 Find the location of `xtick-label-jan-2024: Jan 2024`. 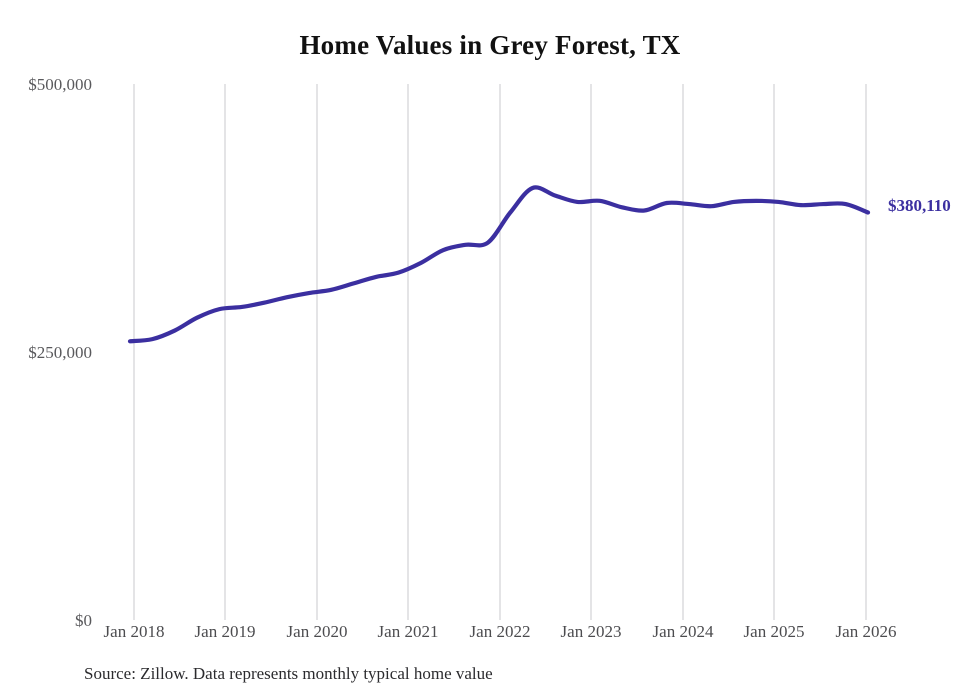

xtick-label-jan-2024: Jan 2024 is located at coordinates (683, 631).